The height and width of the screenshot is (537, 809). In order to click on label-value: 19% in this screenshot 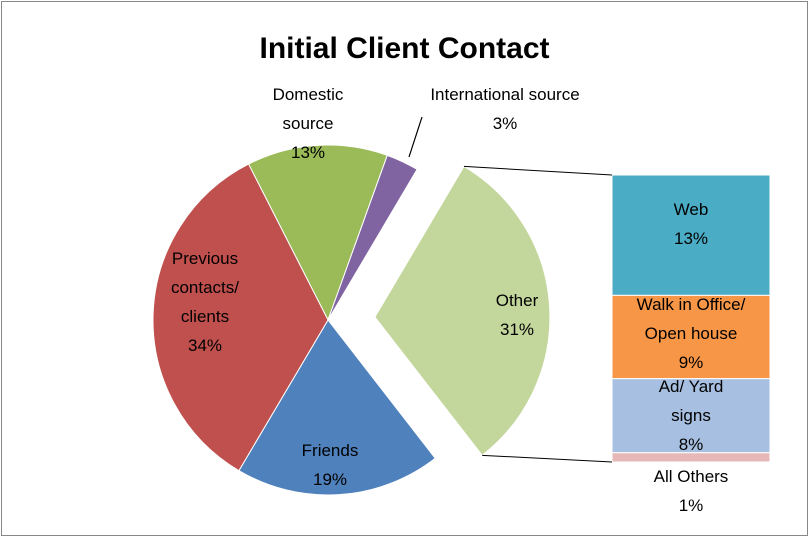, I will do `click(330, 479)`.